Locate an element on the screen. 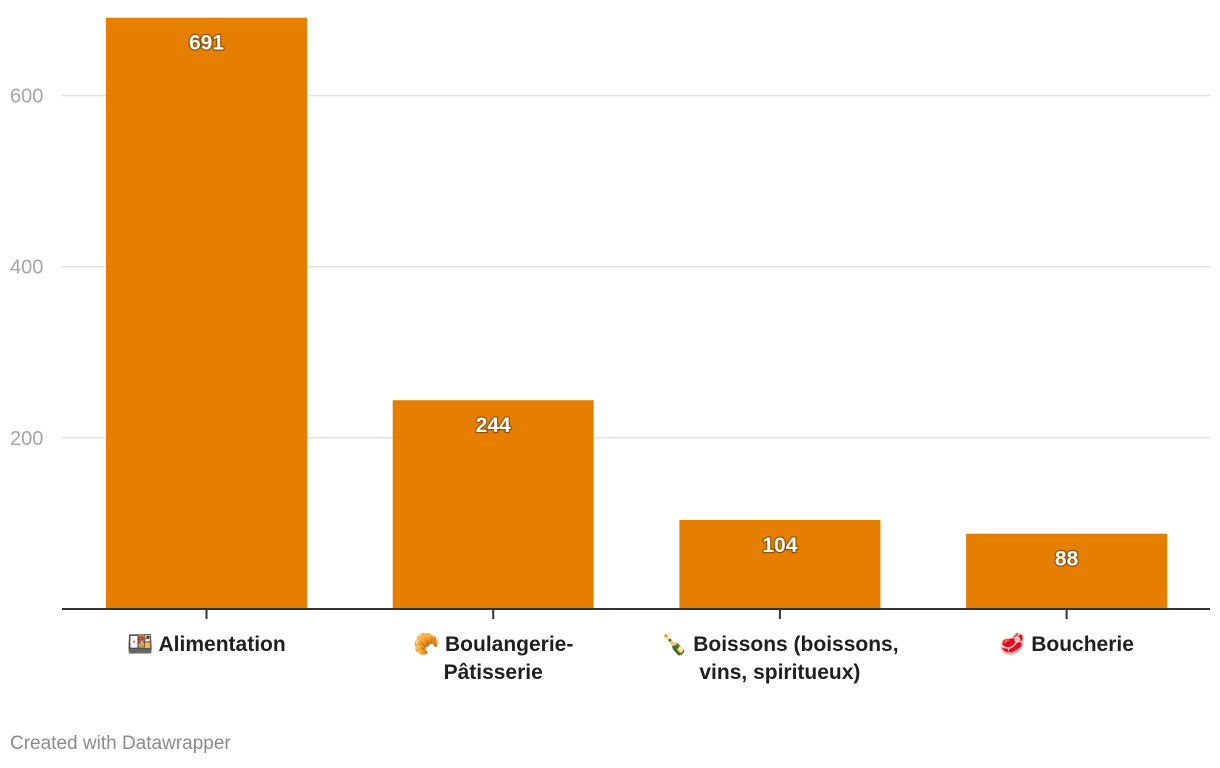 The width and height of the screenshot is (1220, 768). x-category-label: 🍱 Alimentation is located at coordinates (206, 644).